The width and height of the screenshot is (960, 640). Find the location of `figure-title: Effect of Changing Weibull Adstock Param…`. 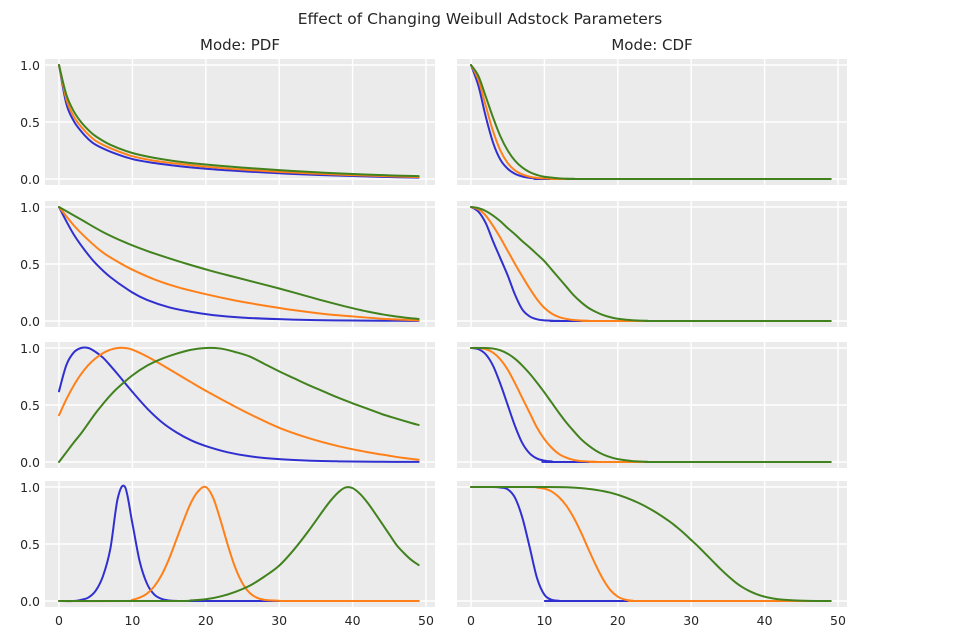

figure-title: Effect of Changing Weibull Adstock Param… is located at coordinates (480, 19).